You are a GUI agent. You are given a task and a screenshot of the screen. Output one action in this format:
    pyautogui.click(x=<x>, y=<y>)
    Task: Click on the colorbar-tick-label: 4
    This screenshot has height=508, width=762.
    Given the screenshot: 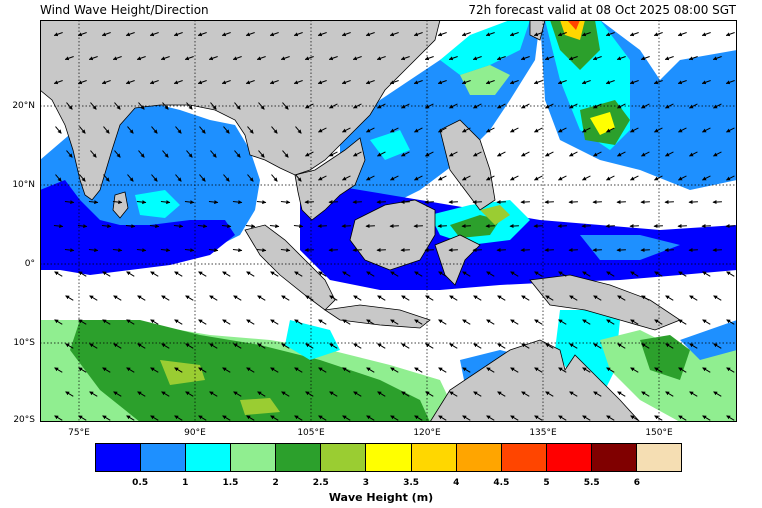 What is the action you would take?
    pyautogui.click(x=456, y=483)
    